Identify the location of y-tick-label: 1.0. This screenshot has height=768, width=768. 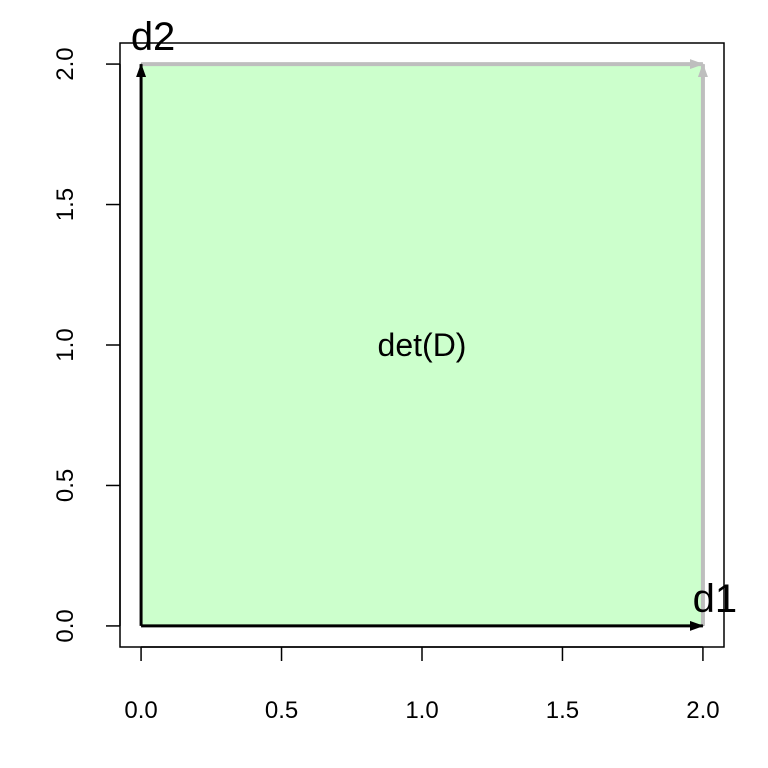
(65, 344).